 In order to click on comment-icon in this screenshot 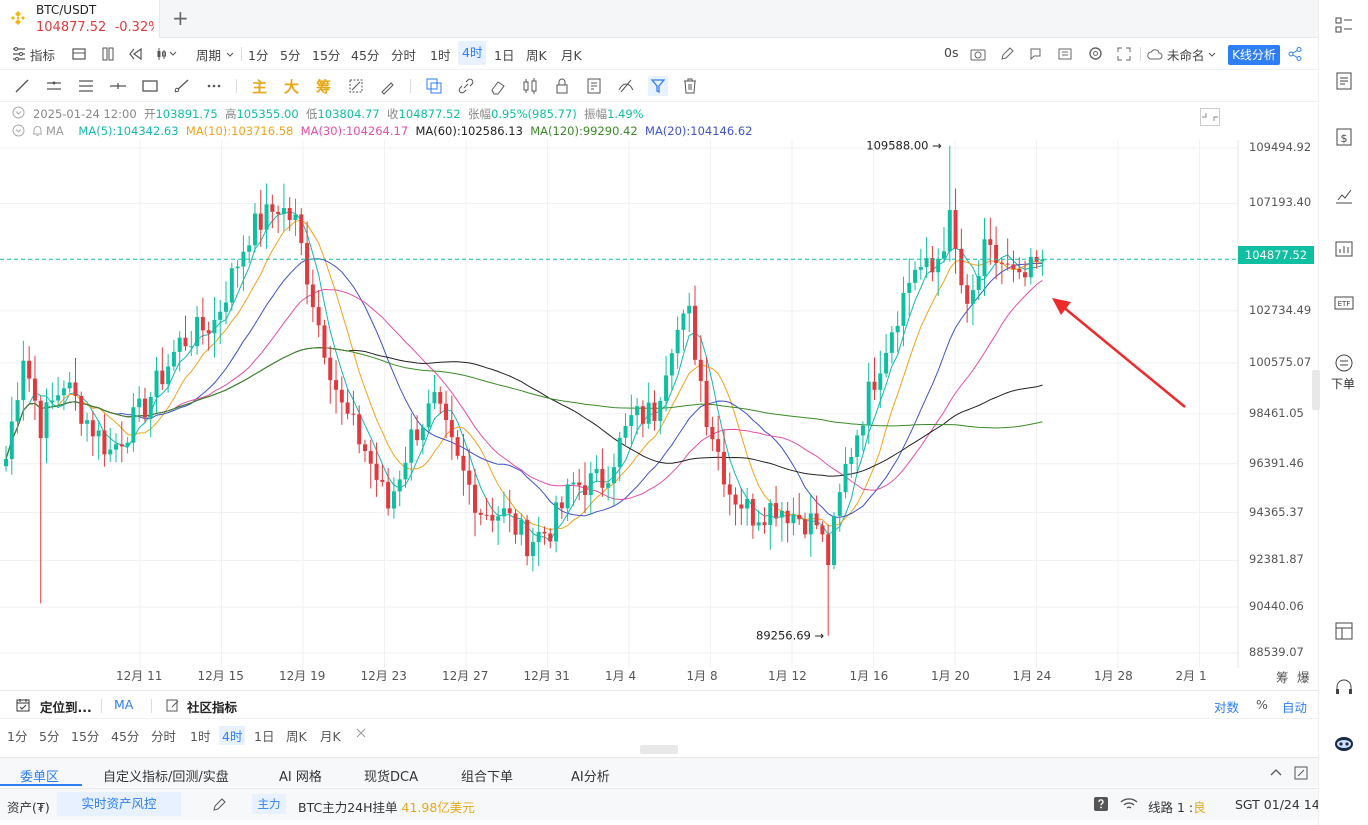, I will do `click(1036, 54)`.